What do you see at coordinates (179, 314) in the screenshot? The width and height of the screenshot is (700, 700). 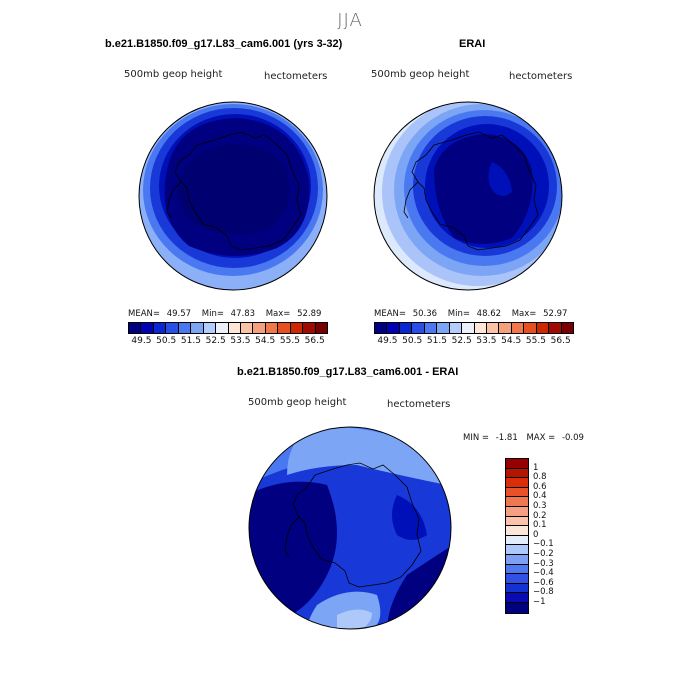 I see `mean-value-model: 49.57` at bounding box center [179, 314].